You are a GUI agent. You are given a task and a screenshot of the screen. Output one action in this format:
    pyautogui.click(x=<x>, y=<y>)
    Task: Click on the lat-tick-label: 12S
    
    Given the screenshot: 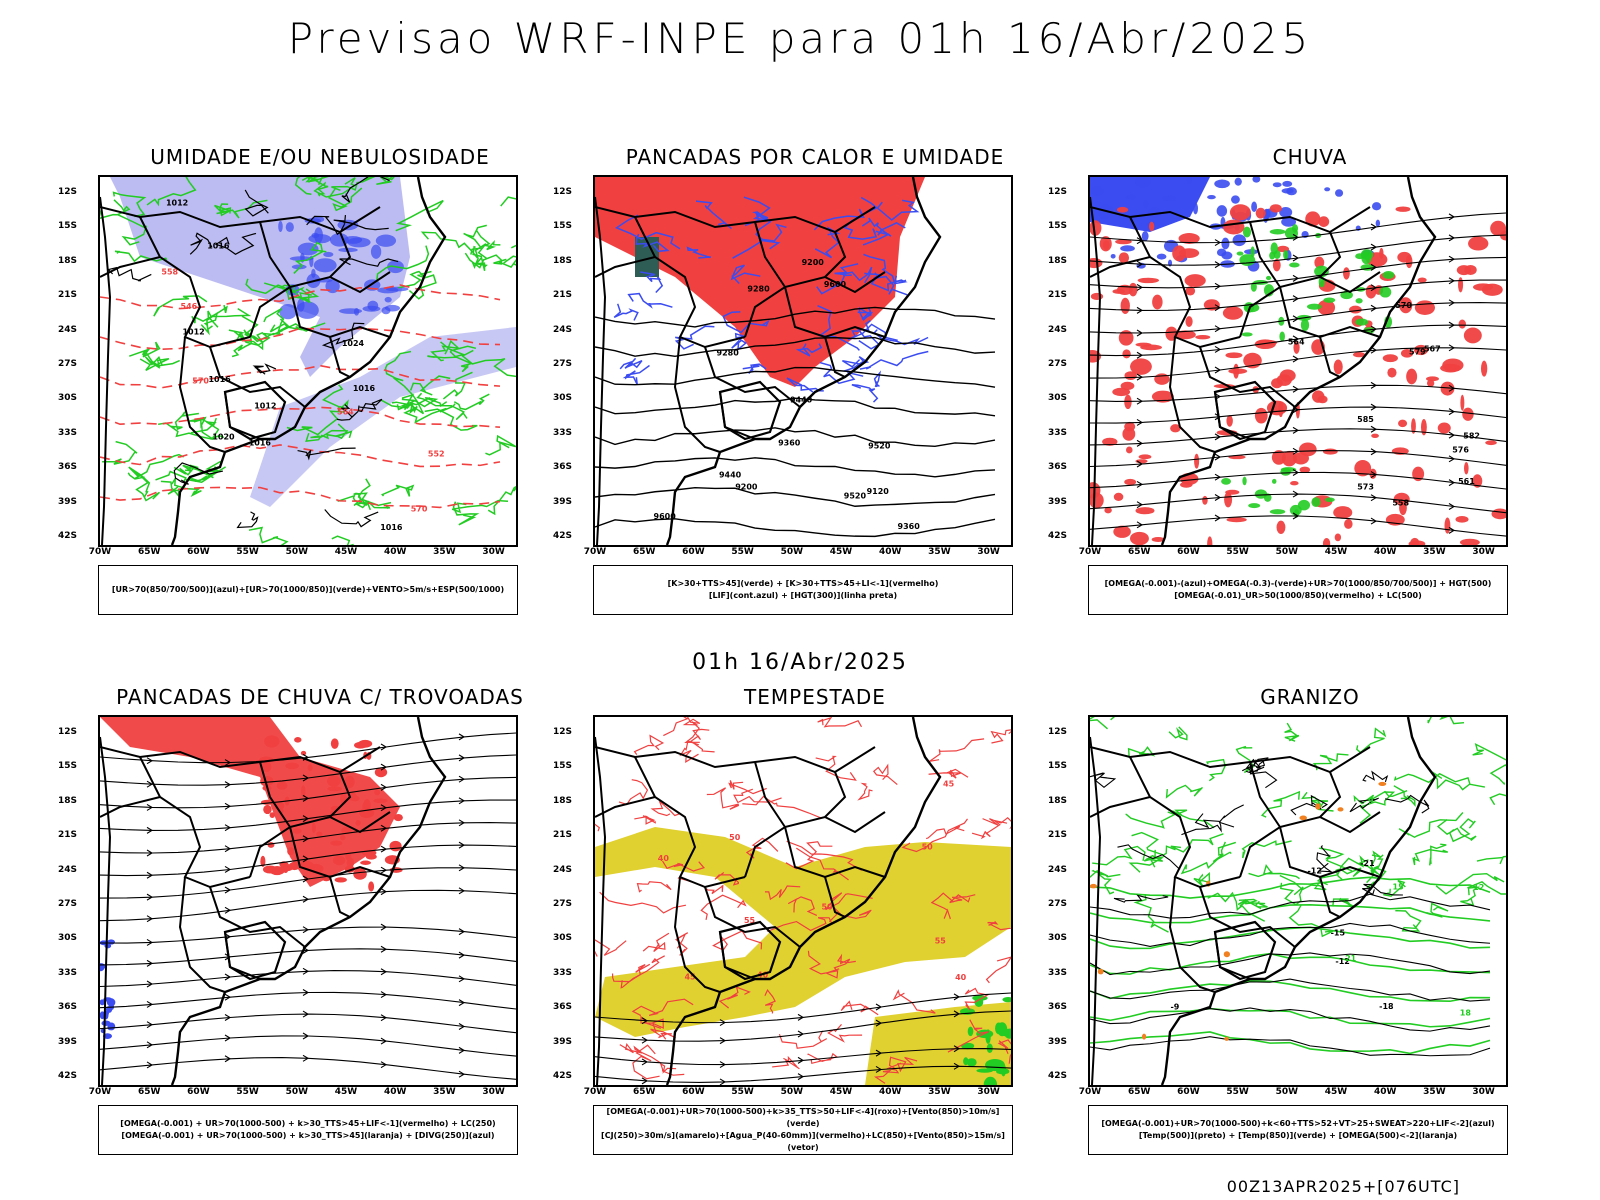 What is the action you would take?
    pyautogui.click(x=563, y=192)
    